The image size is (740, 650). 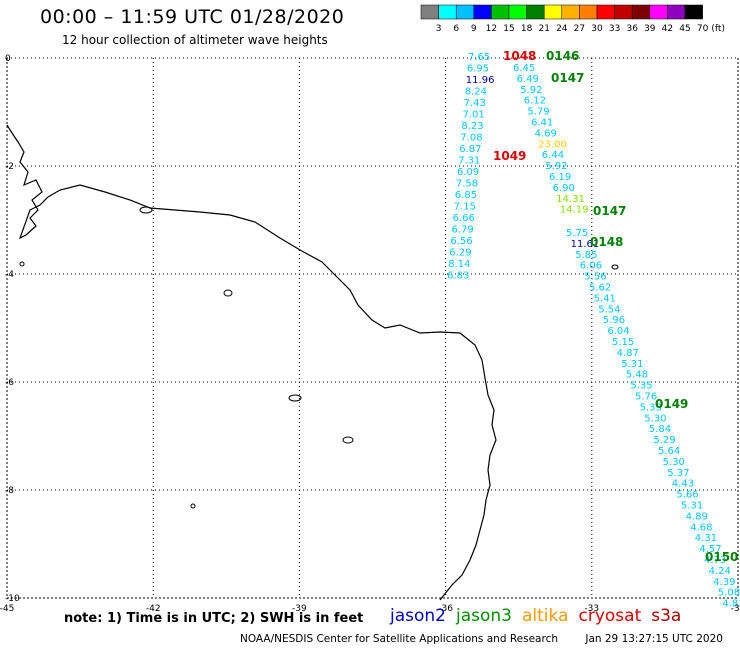 I want to click on wave-height-label: 7.01, so click(x=474, y=115).